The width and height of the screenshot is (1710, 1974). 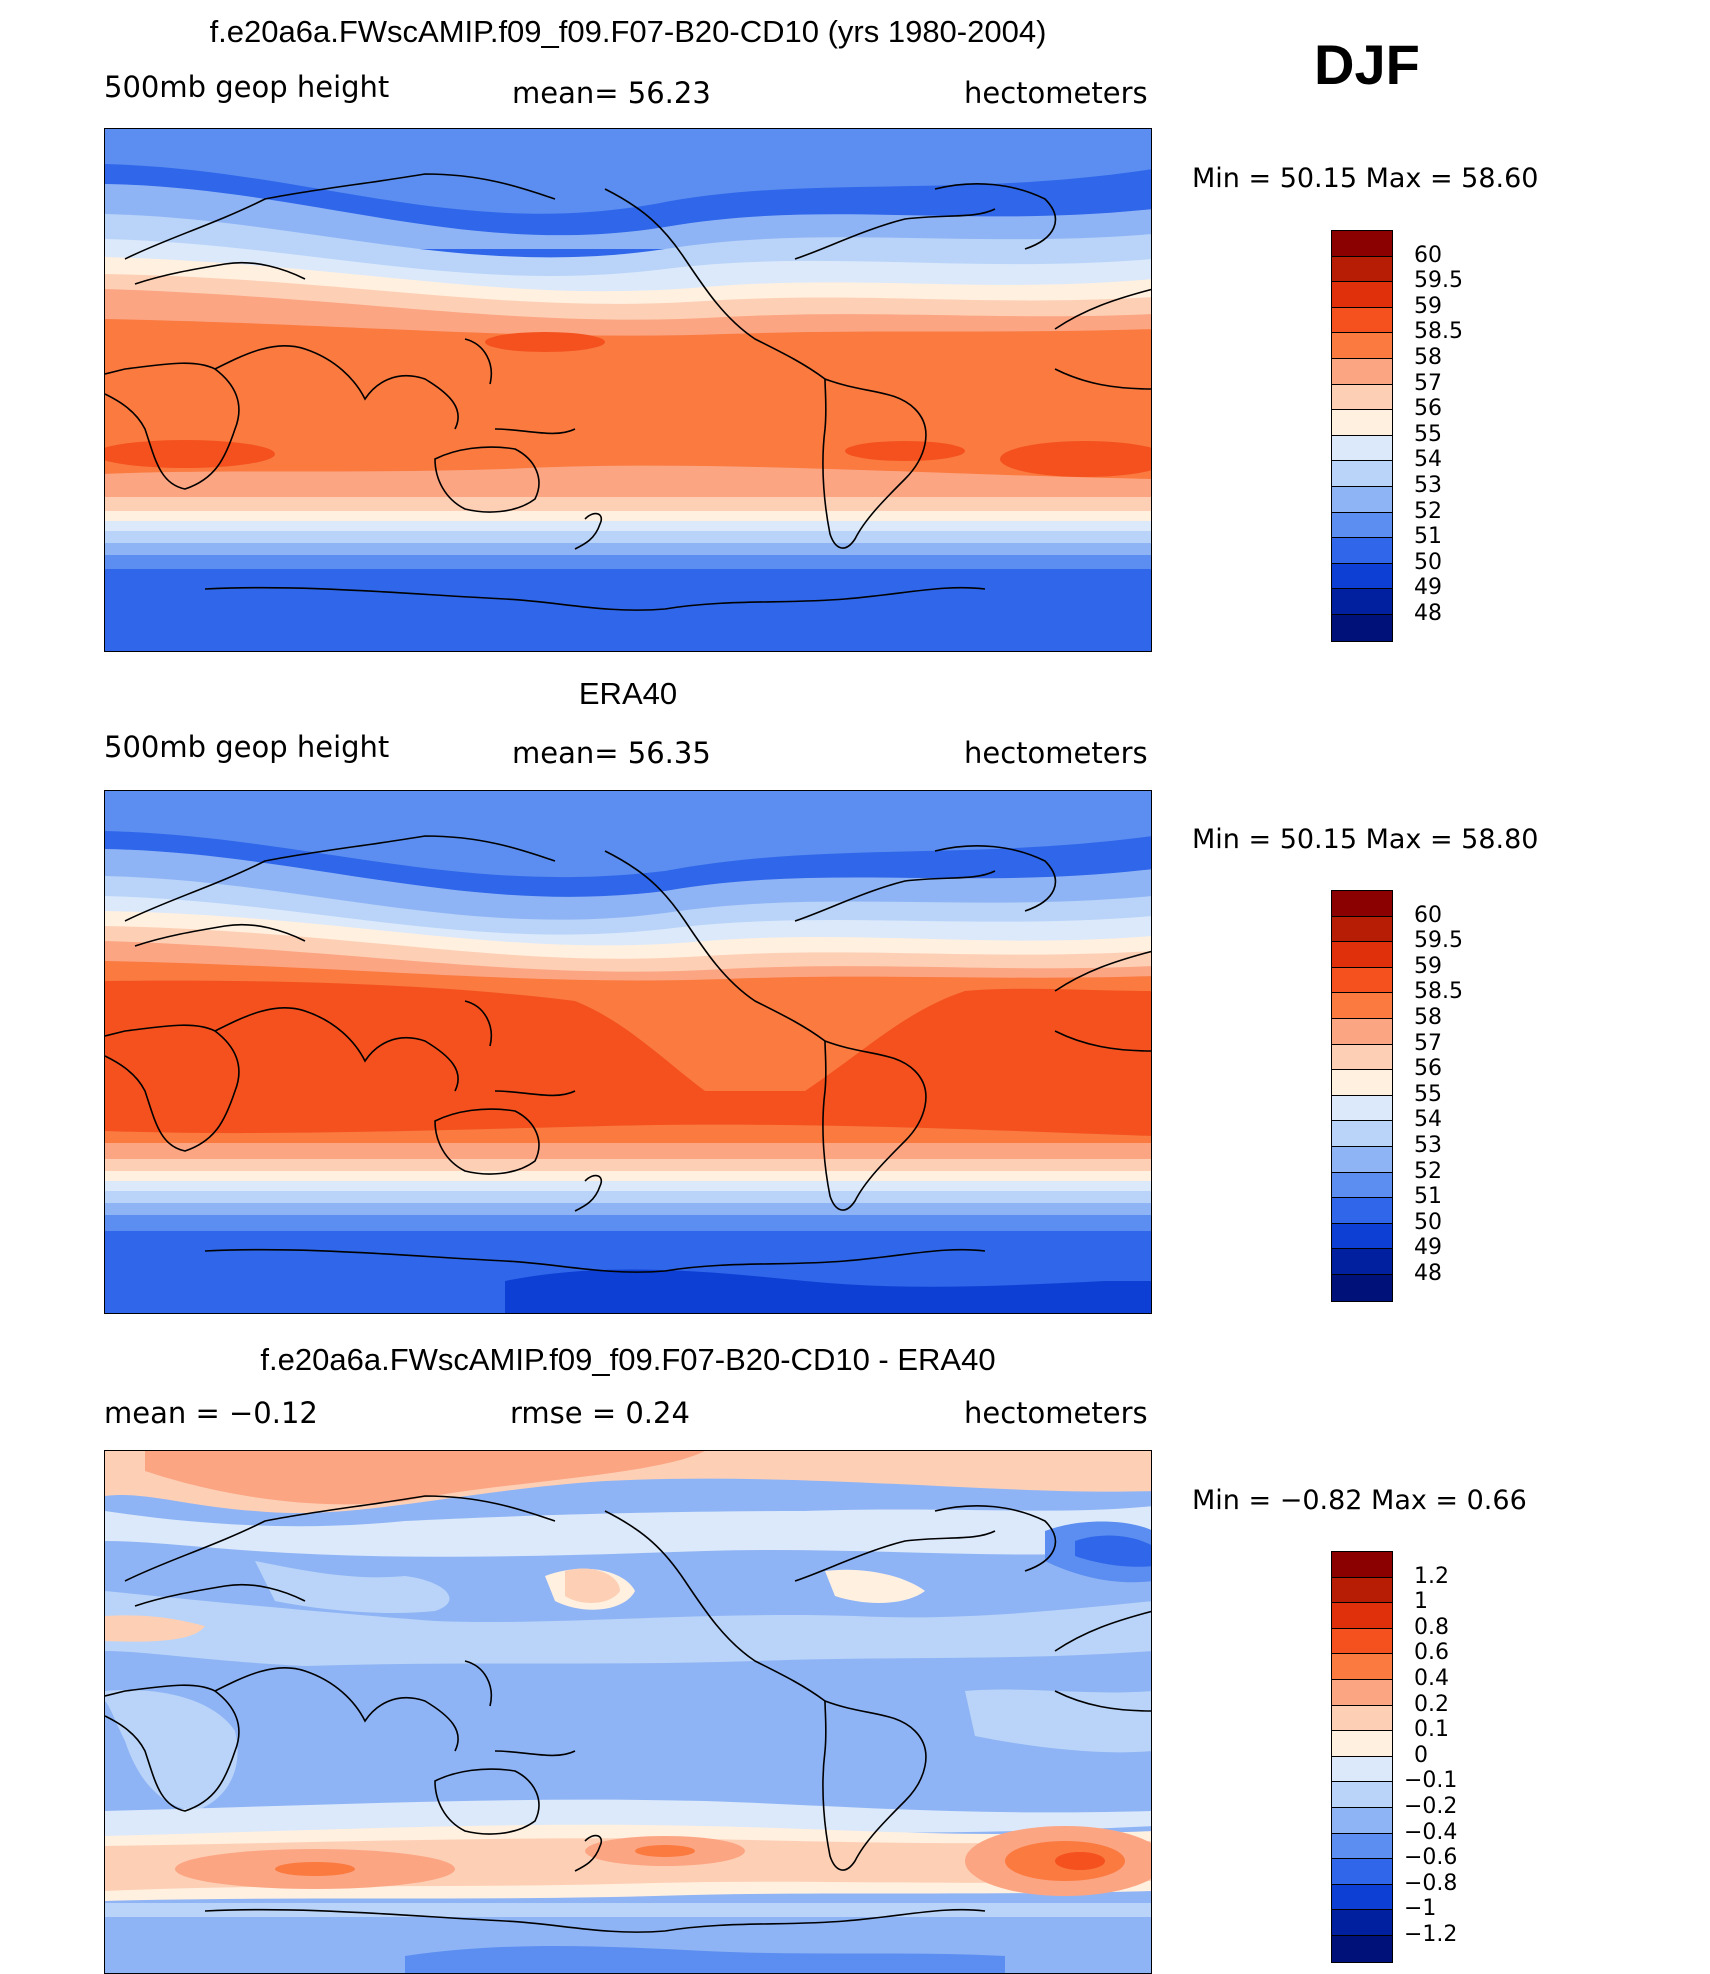 What do you see at coordinates (611, 93) in the screenshot?
I see `panel-1-mean-label: mean= 56.23` at bounding box center [611, 93].